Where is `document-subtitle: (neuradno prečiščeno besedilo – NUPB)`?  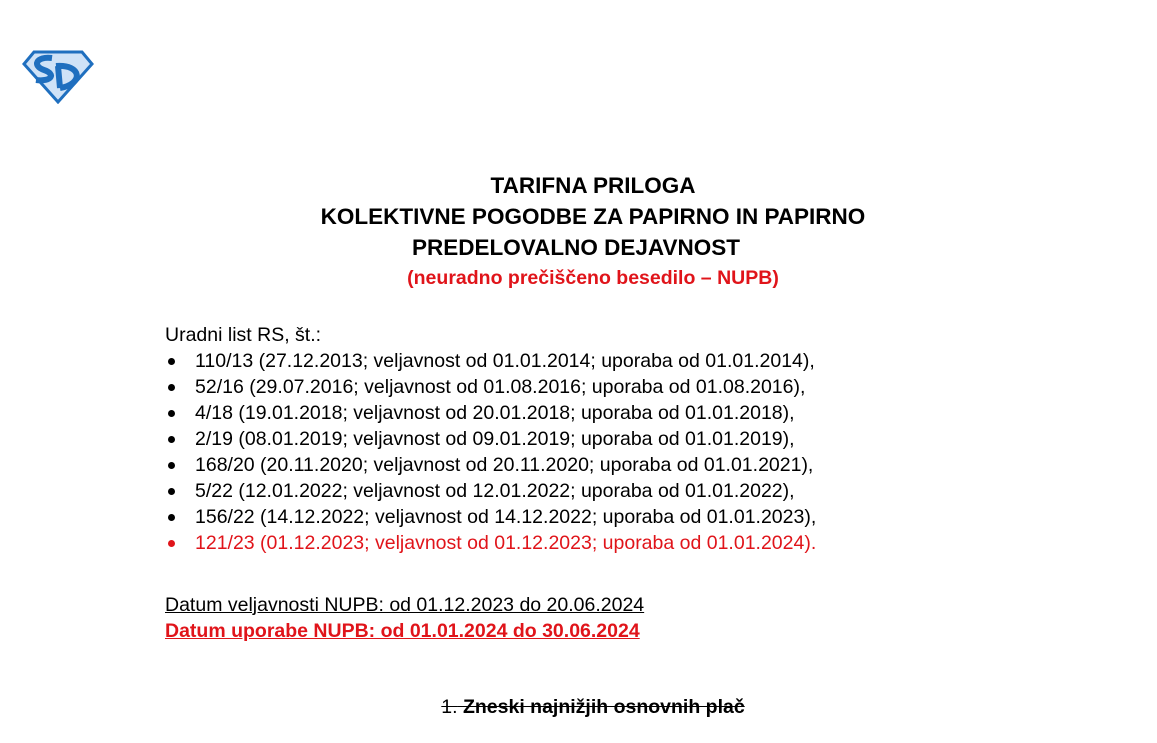 document-subtitle: (neuradno prečiščeno besedilo – NUPB) is located at coordinates (593, 278).